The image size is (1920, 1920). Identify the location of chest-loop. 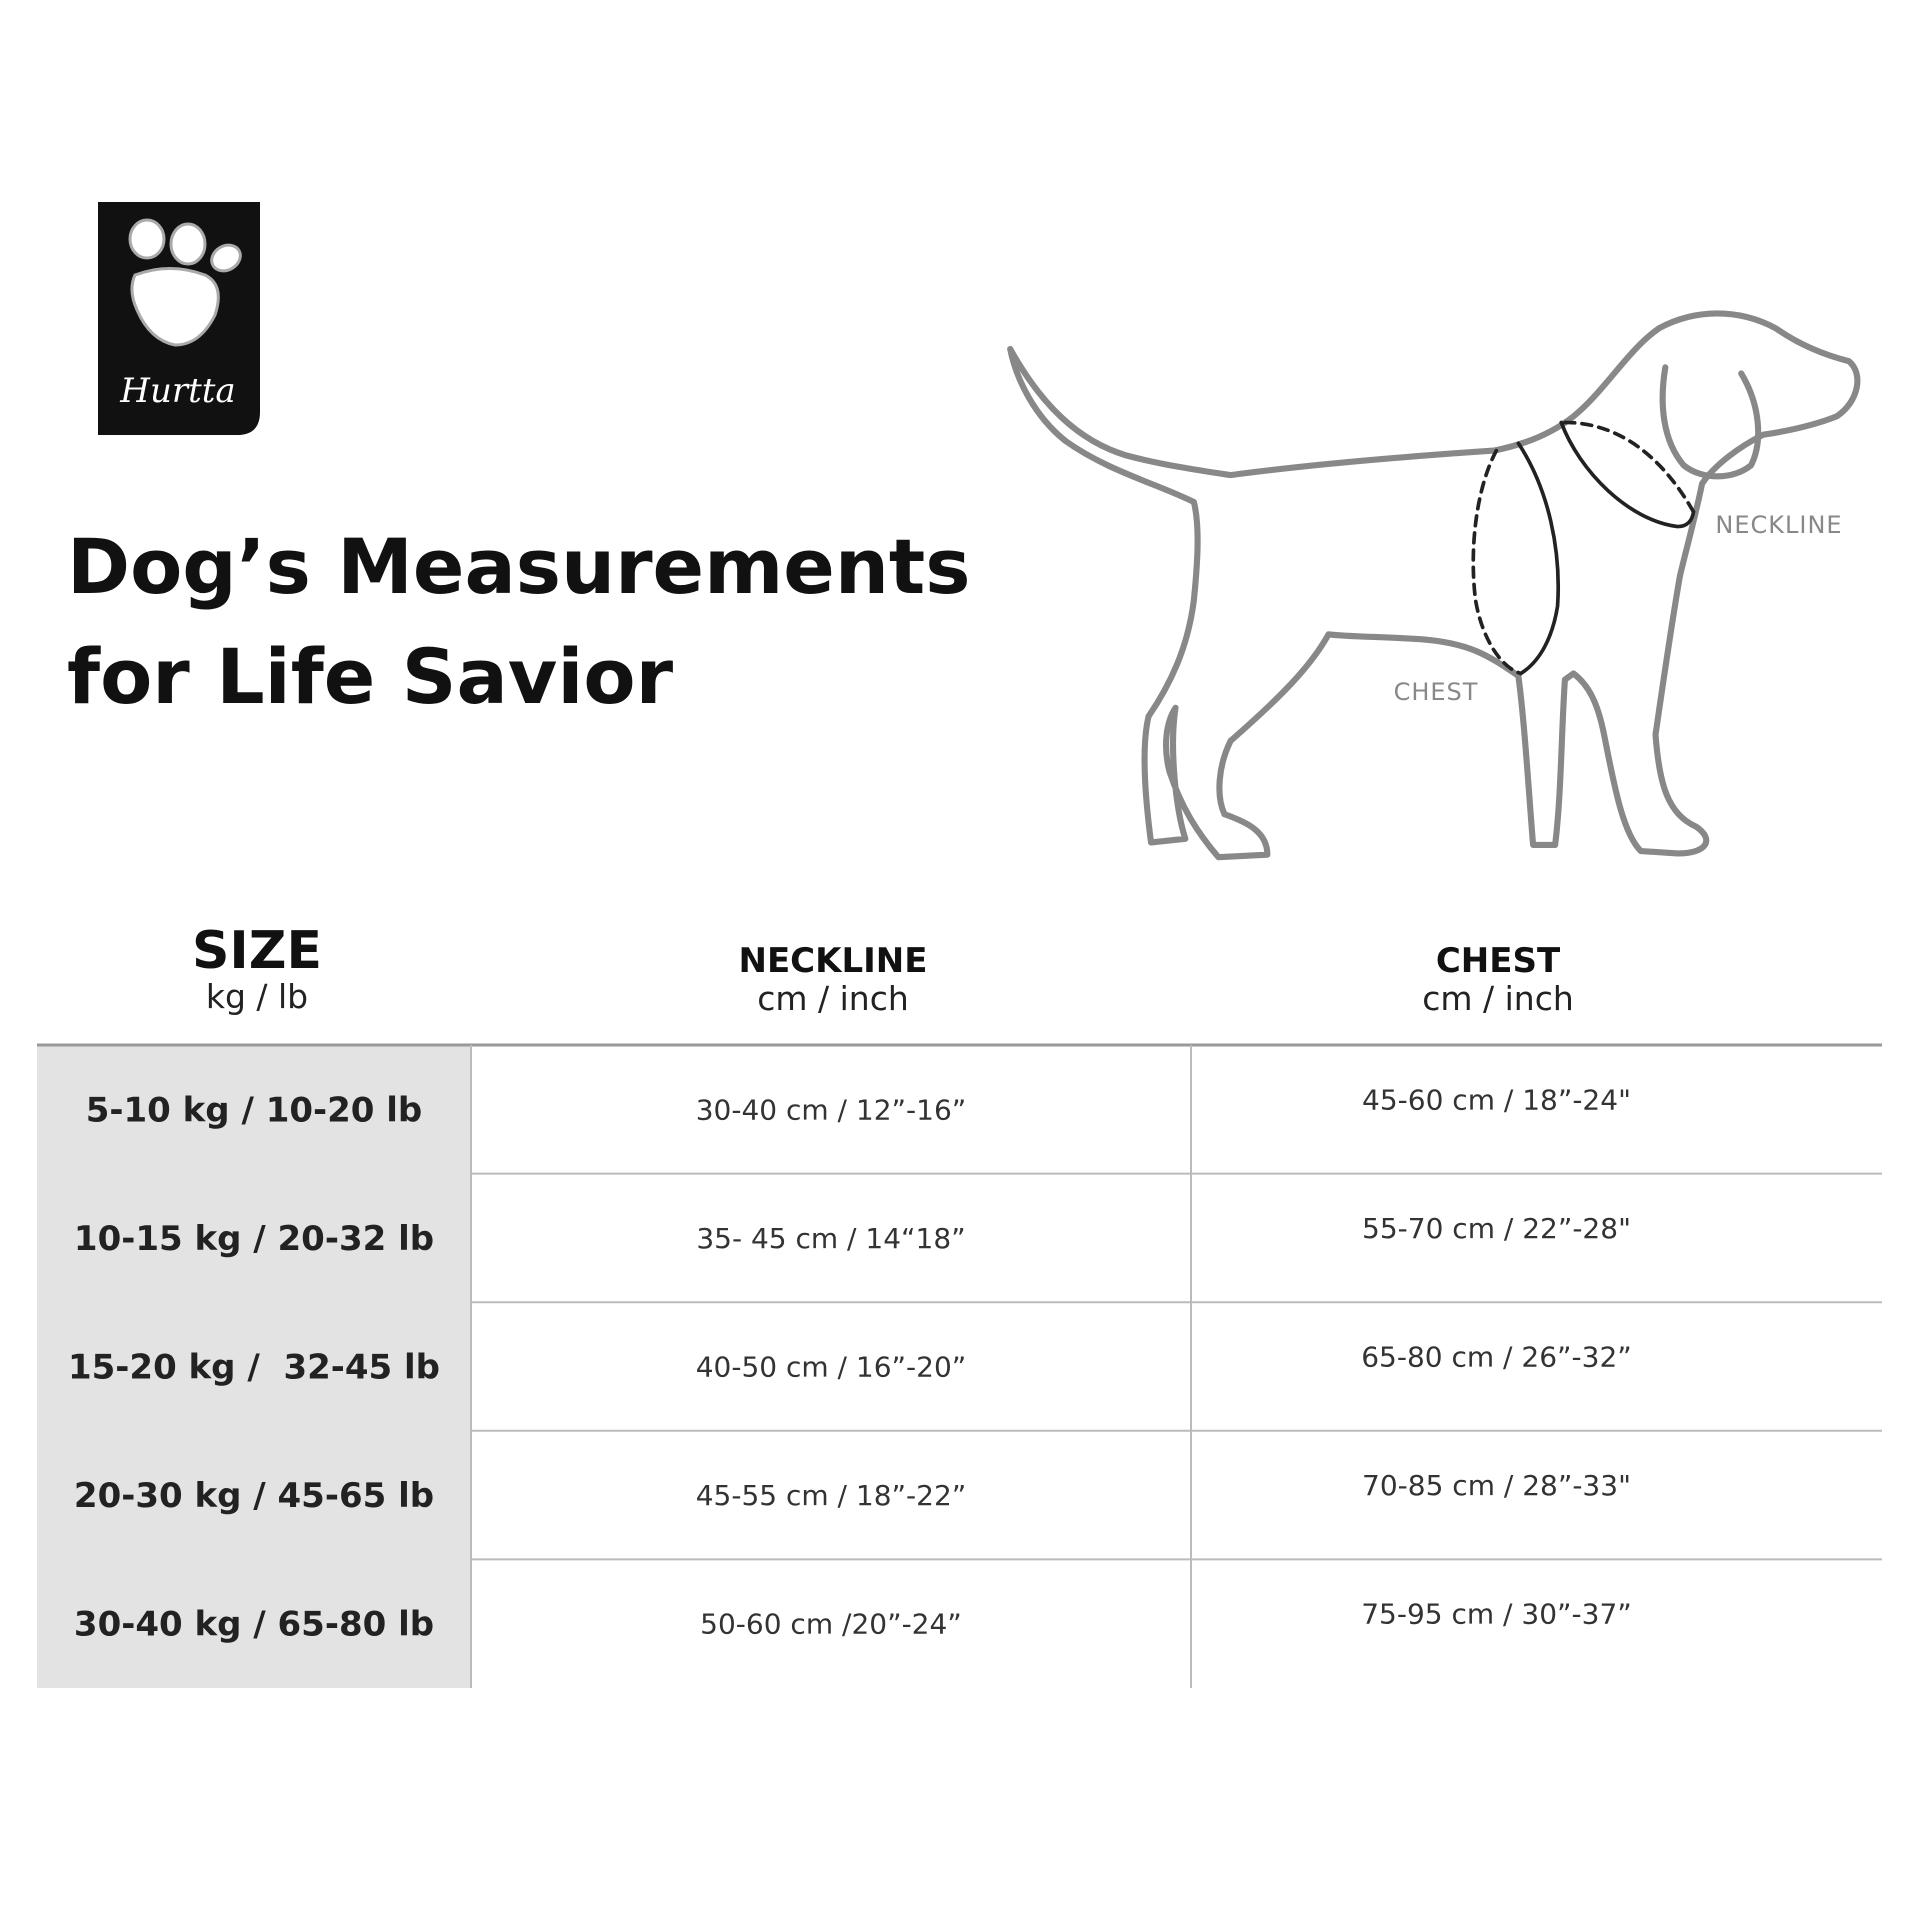
(1538, 558).